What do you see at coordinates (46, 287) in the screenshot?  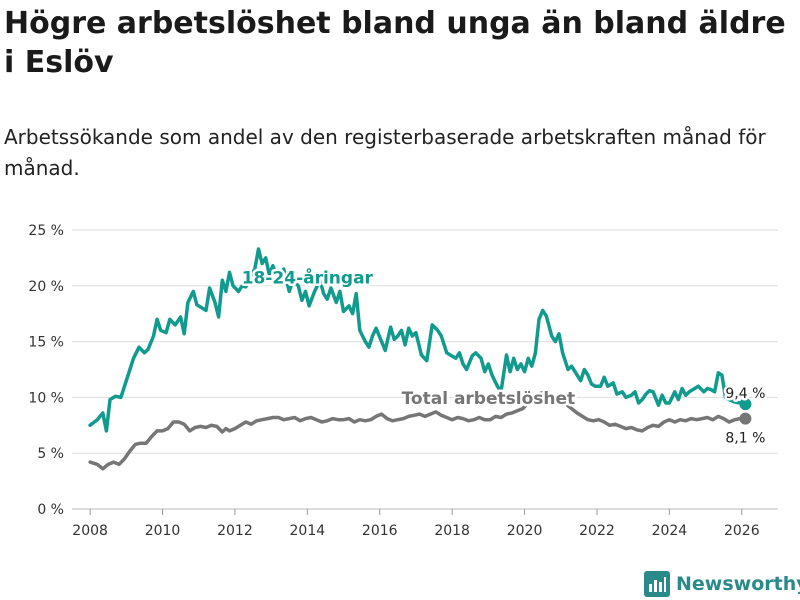 I see `y-tick-label: 20 %` at bounding box center [46, 287].